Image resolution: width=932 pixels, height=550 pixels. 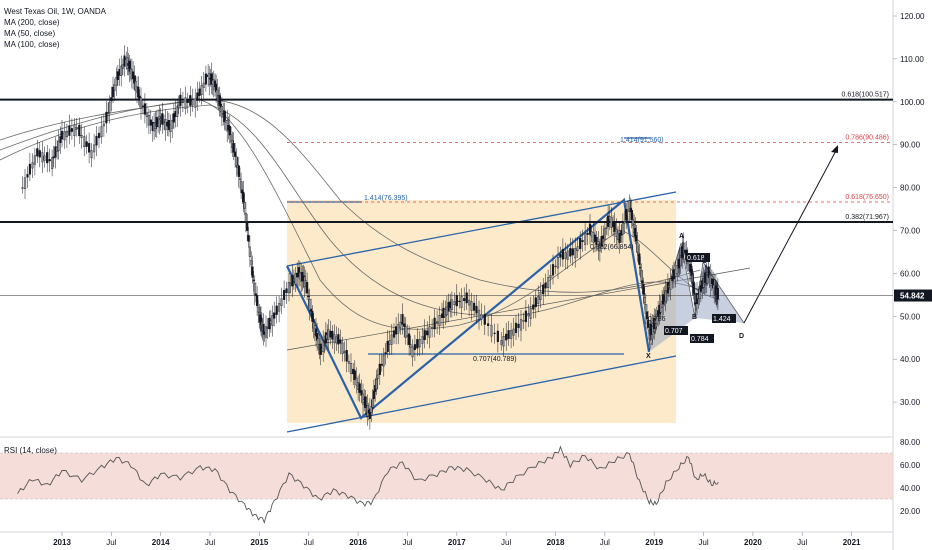 What do you see at coordinates (741, 336) in the screenshot?
I see `pattern-point-d: D` at bounding box center [741, 336].